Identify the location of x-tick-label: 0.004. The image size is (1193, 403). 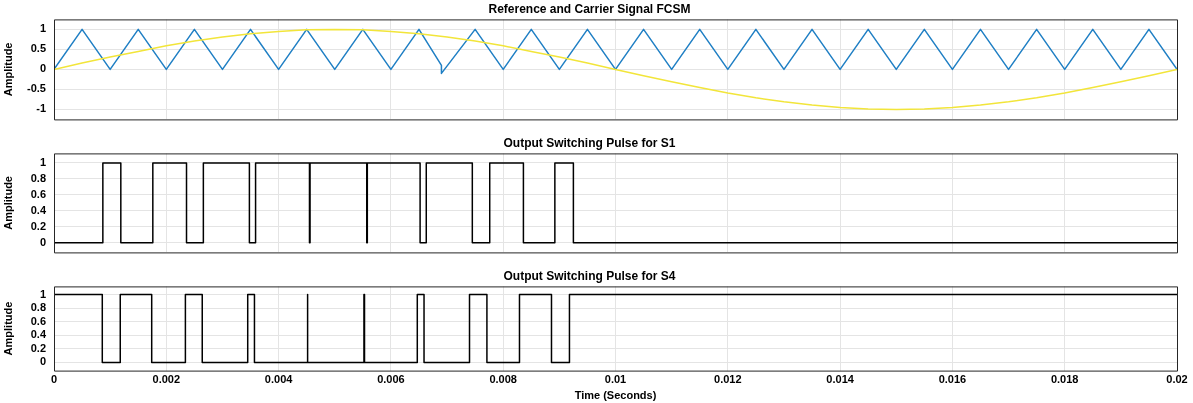
(279, 379).